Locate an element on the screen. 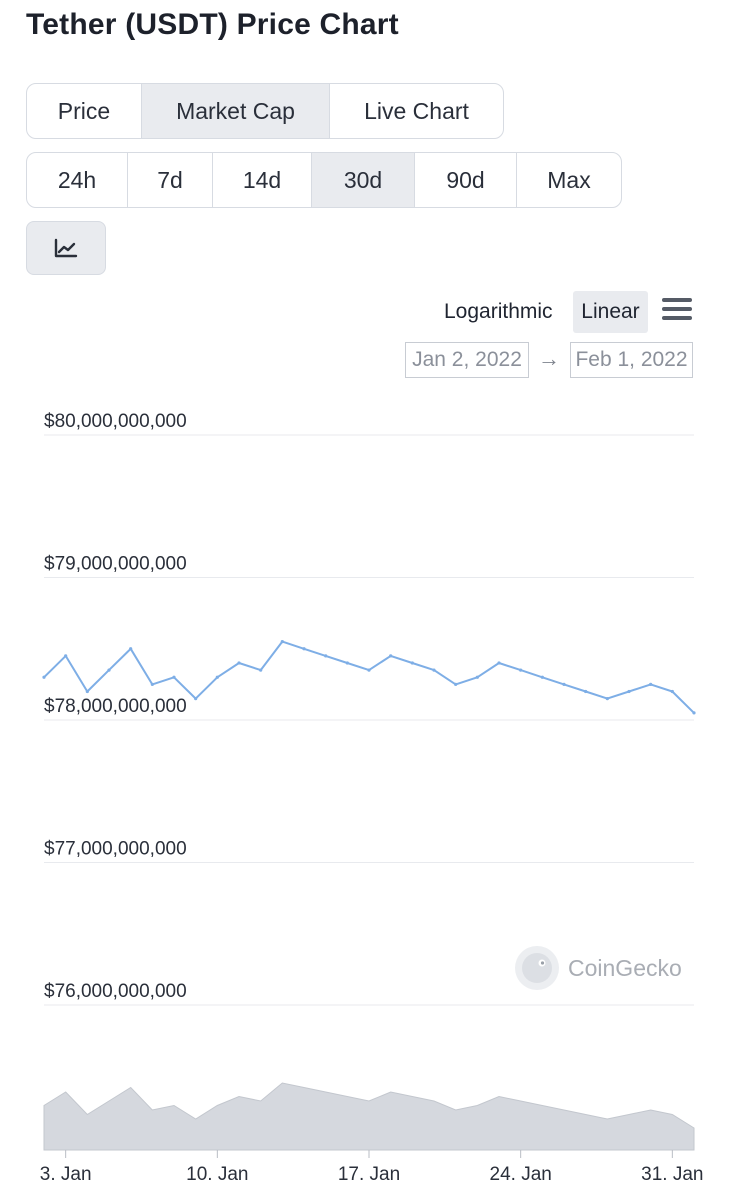 The image size is (738, 1200). range-14d-button: 14d is located at coordinates (262, 180).